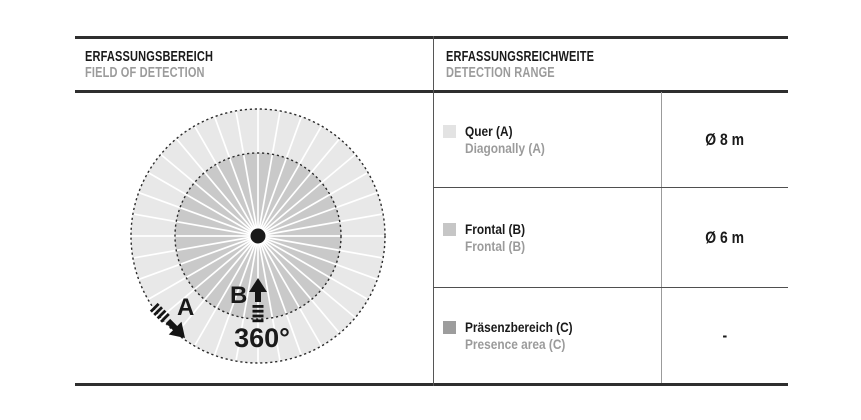  I want to click on row2-value: Ø 6 m, so click(725, 237).